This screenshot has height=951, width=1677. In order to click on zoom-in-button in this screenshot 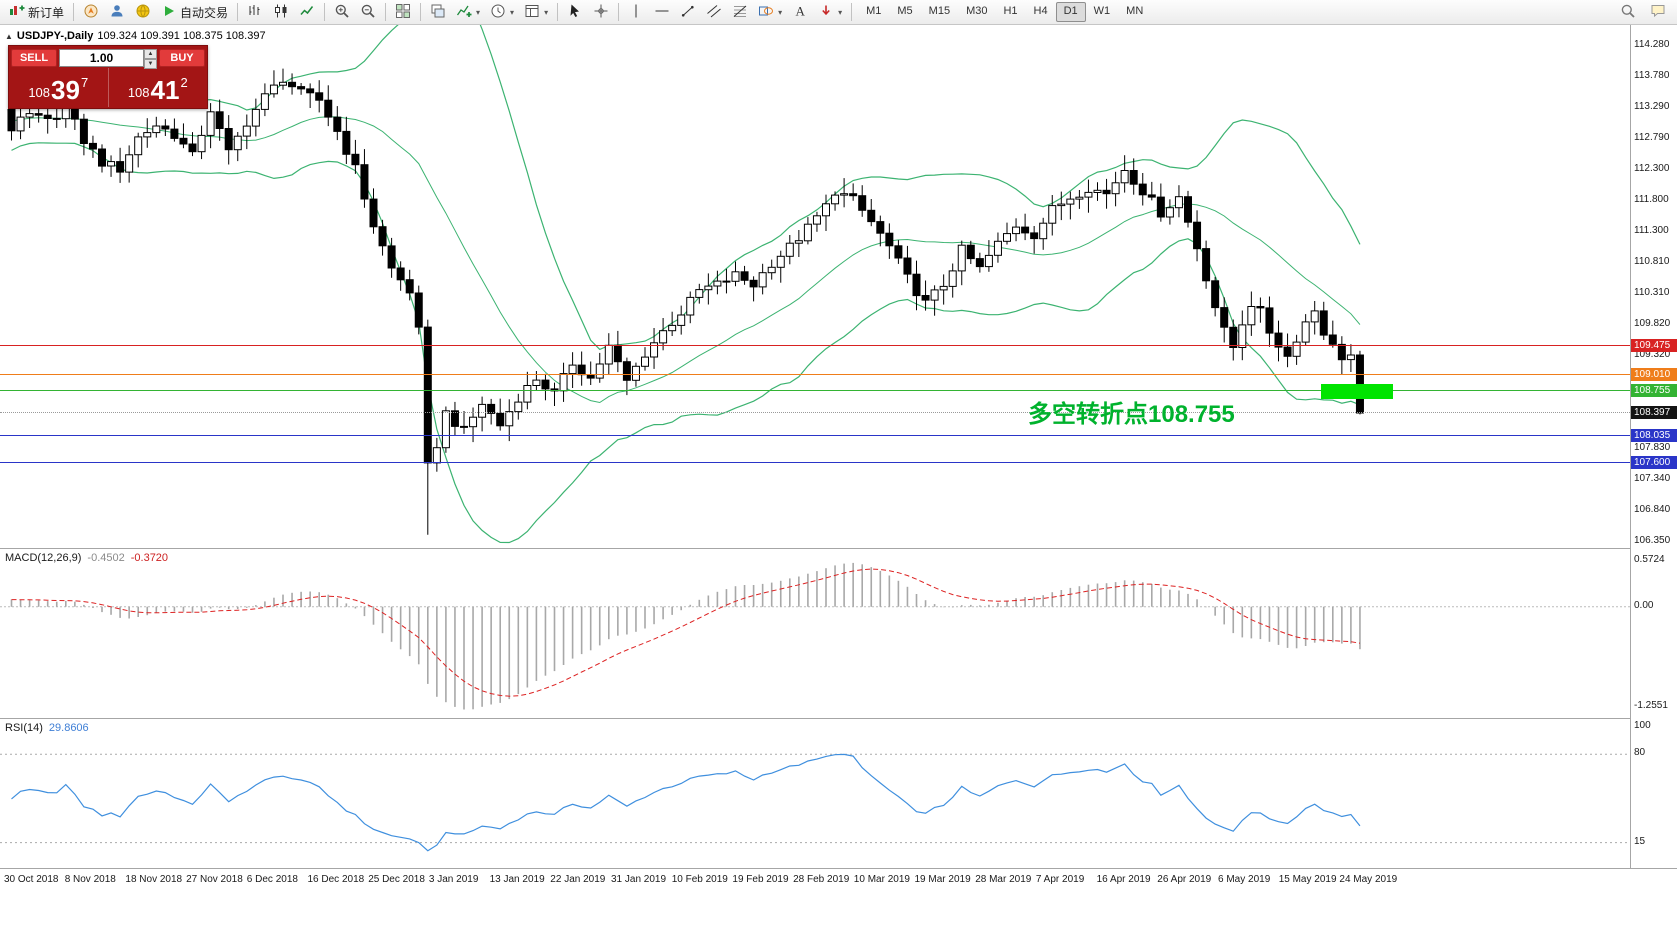, I will do `click(342, 12)`.